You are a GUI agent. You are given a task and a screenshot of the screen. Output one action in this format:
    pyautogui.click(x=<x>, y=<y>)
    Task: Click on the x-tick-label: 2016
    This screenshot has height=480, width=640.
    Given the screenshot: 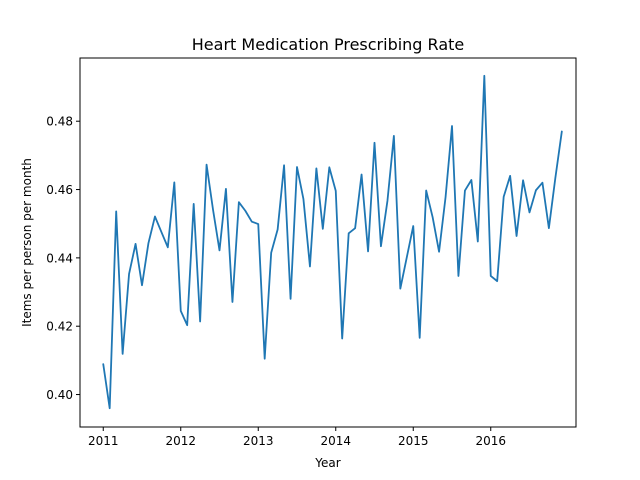 What is the action you would take?
    pyautogui.click(x=490, y=441)
    